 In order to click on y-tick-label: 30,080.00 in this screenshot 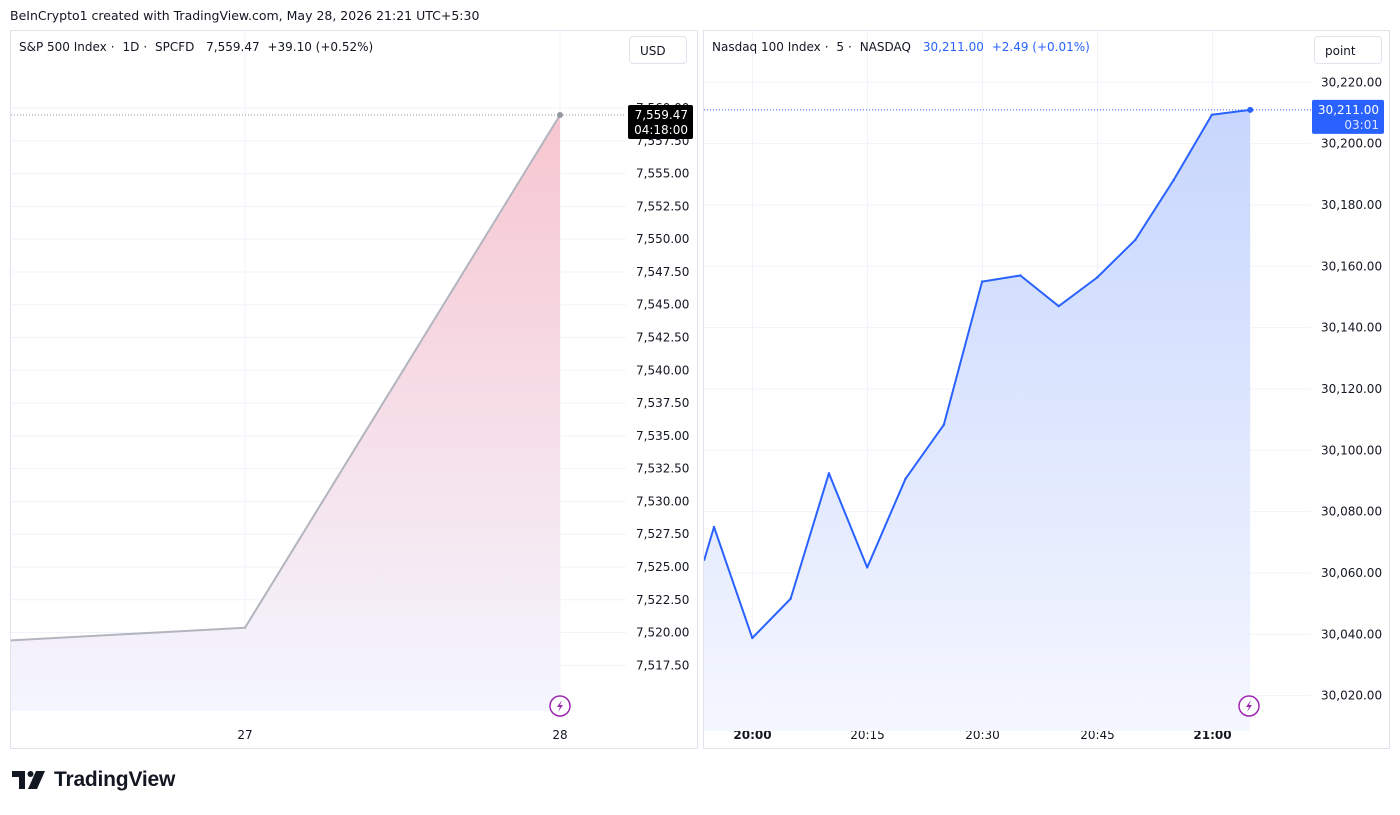, I will do `click(1351, 512)`.